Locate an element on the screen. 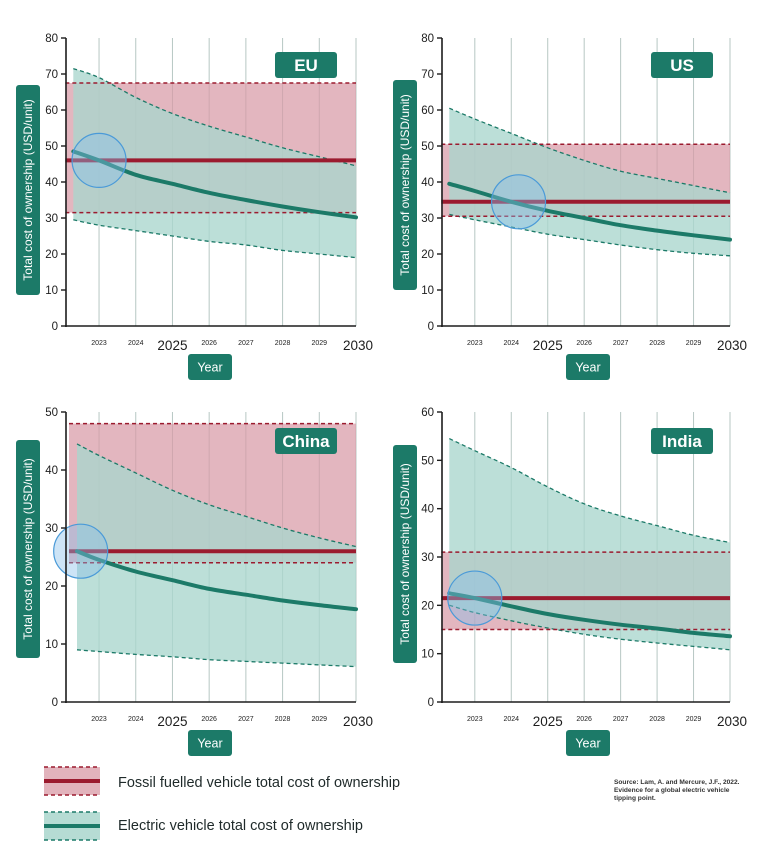 This screenshot has height=860, width=764. legend-ev-label: Electric vehicle total cost of ownership is located at coordinates (240, 826).